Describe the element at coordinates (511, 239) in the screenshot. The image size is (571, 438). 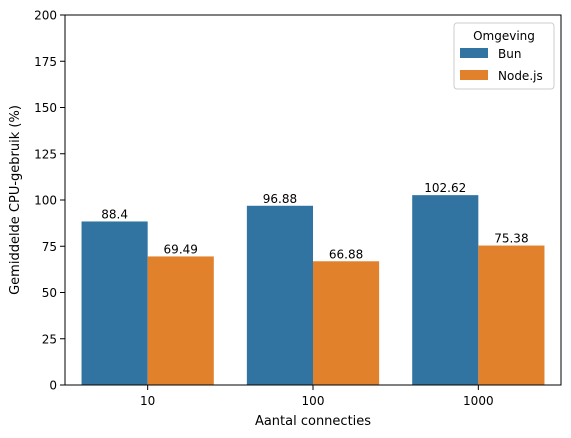
I see `bar-value-label: 75.38` at that location.